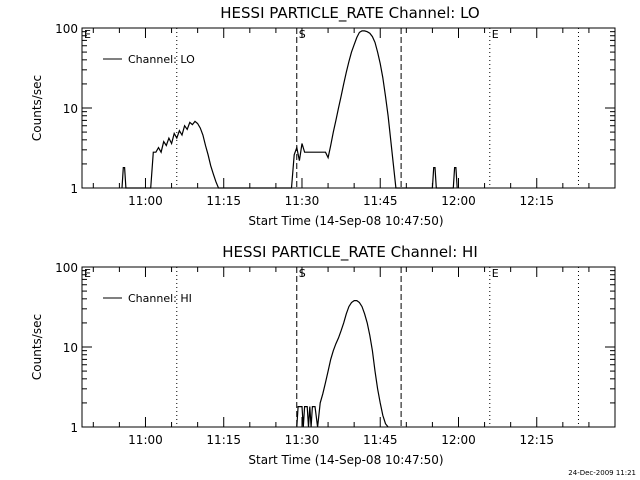 This screenshot has height=480, width=640. What do you see at coordinates (161, 59) in the screenshot?
I see `legend-label: Channel: LO` at bounding box center [161, 59].